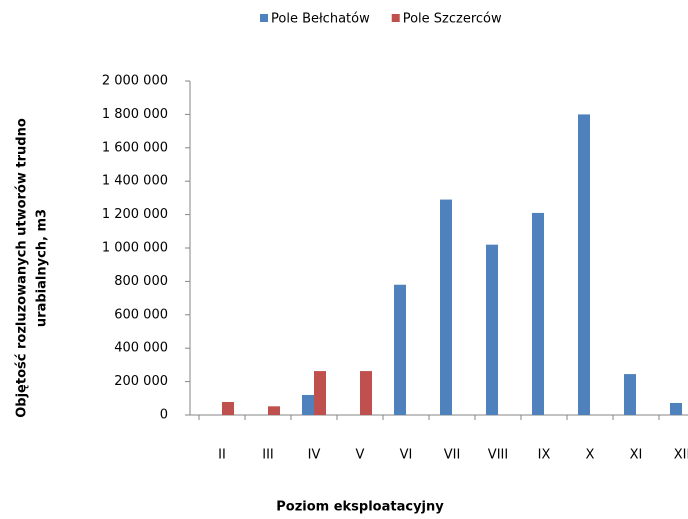  I want to click on legend-label: Pole Szczerców, so click(452, 19).